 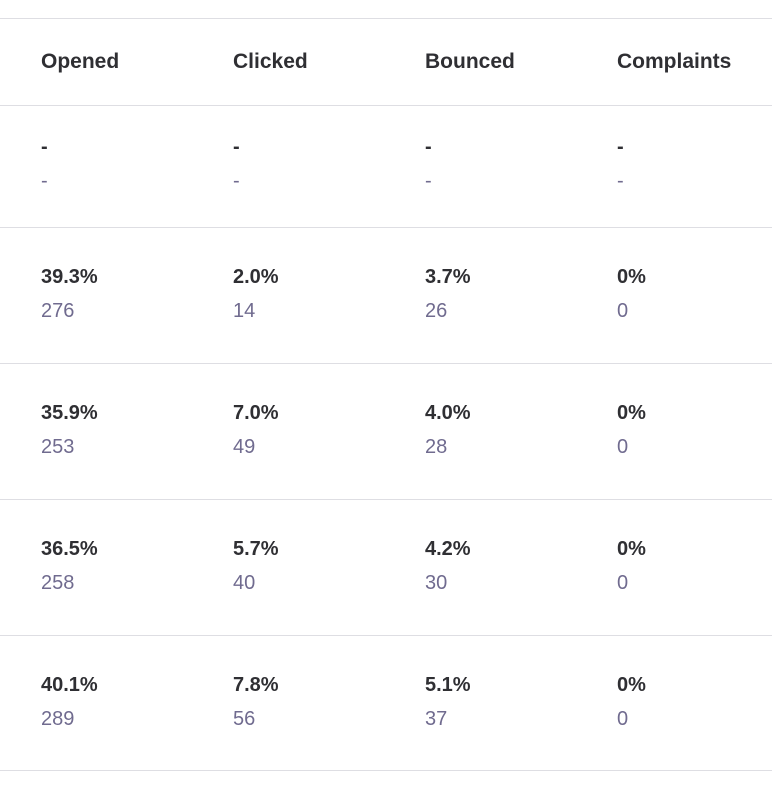 What do you see at coordinates (694, 164) in the screenshot?
I see `cell-complaints: --` at bounding box center [694, 164].